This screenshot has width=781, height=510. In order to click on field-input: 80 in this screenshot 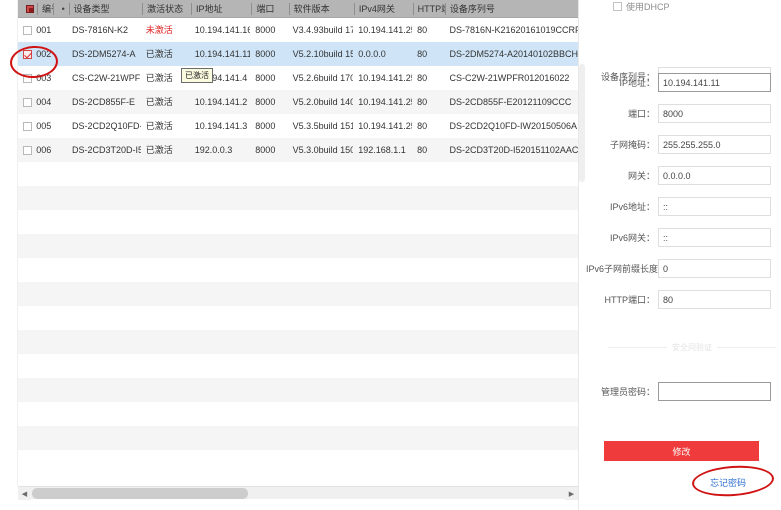, I will do `click(714, 299)`.